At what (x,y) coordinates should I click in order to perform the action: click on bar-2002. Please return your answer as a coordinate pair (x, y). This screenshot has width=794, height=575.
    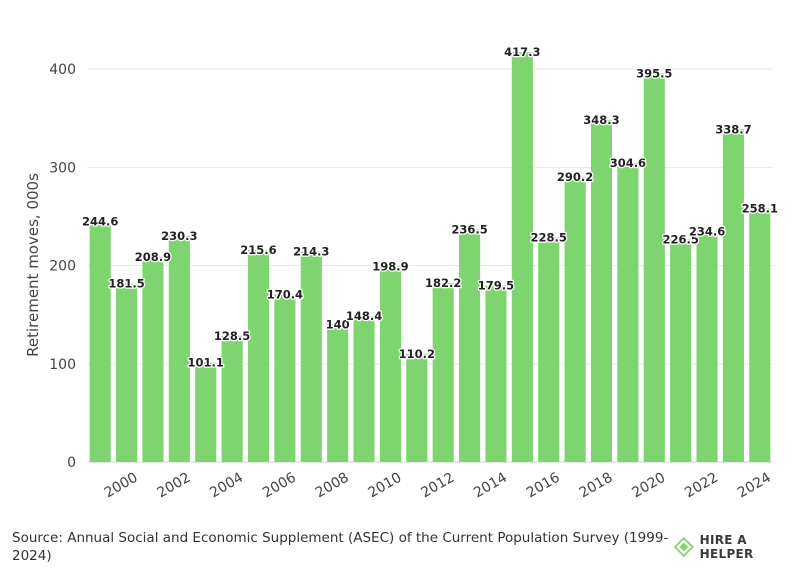
    Looking at the image, I should click on (179, 348).